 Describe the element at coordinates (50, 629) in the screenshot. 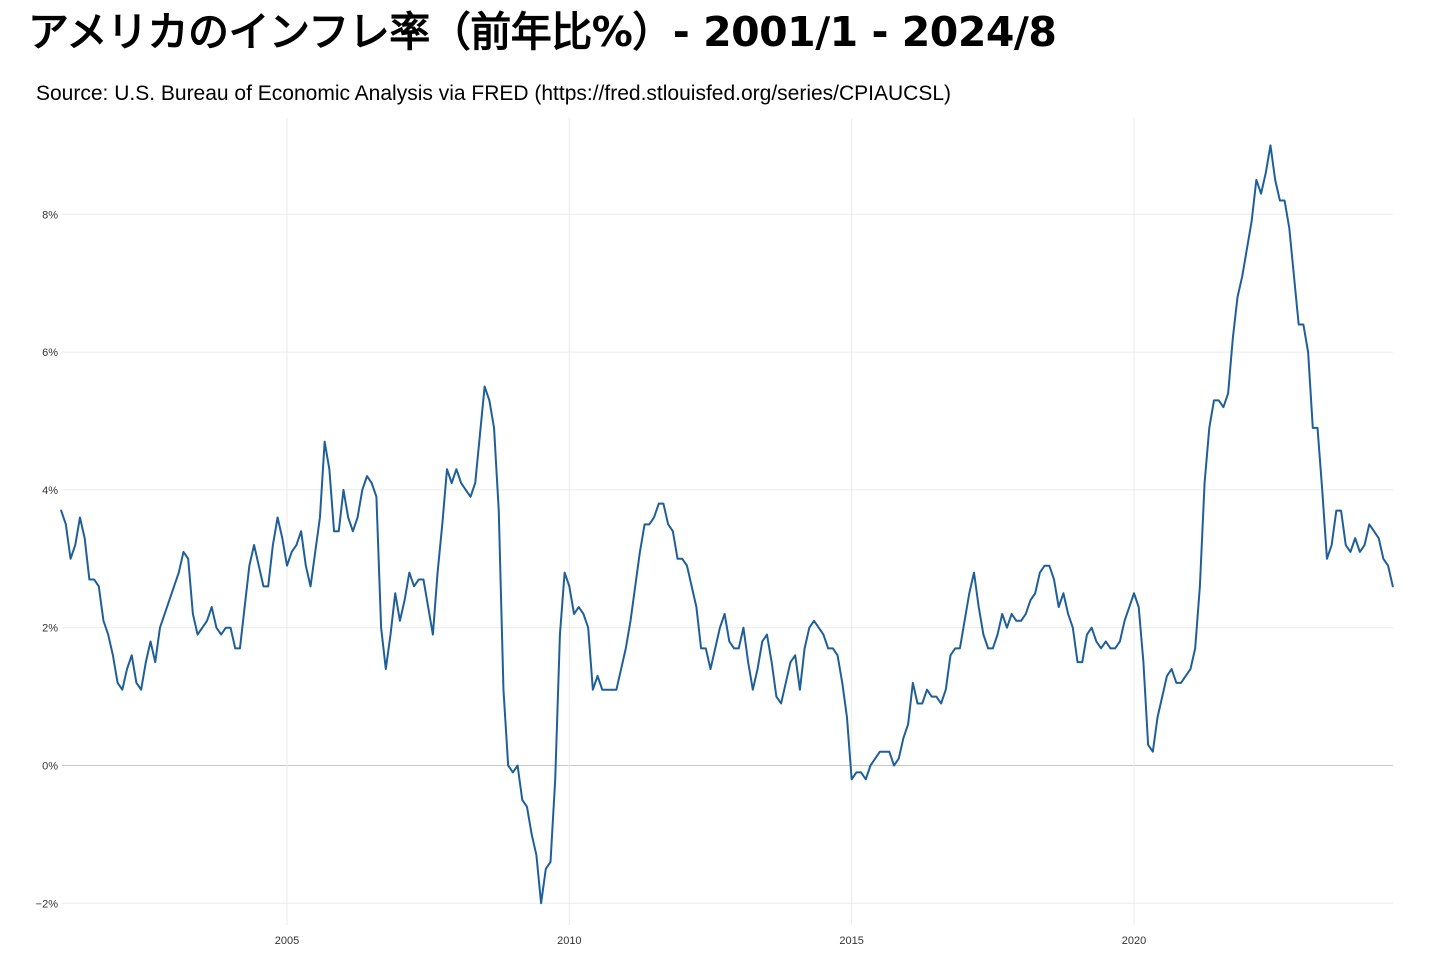

I see `y-tick-label: 2%` at that location.